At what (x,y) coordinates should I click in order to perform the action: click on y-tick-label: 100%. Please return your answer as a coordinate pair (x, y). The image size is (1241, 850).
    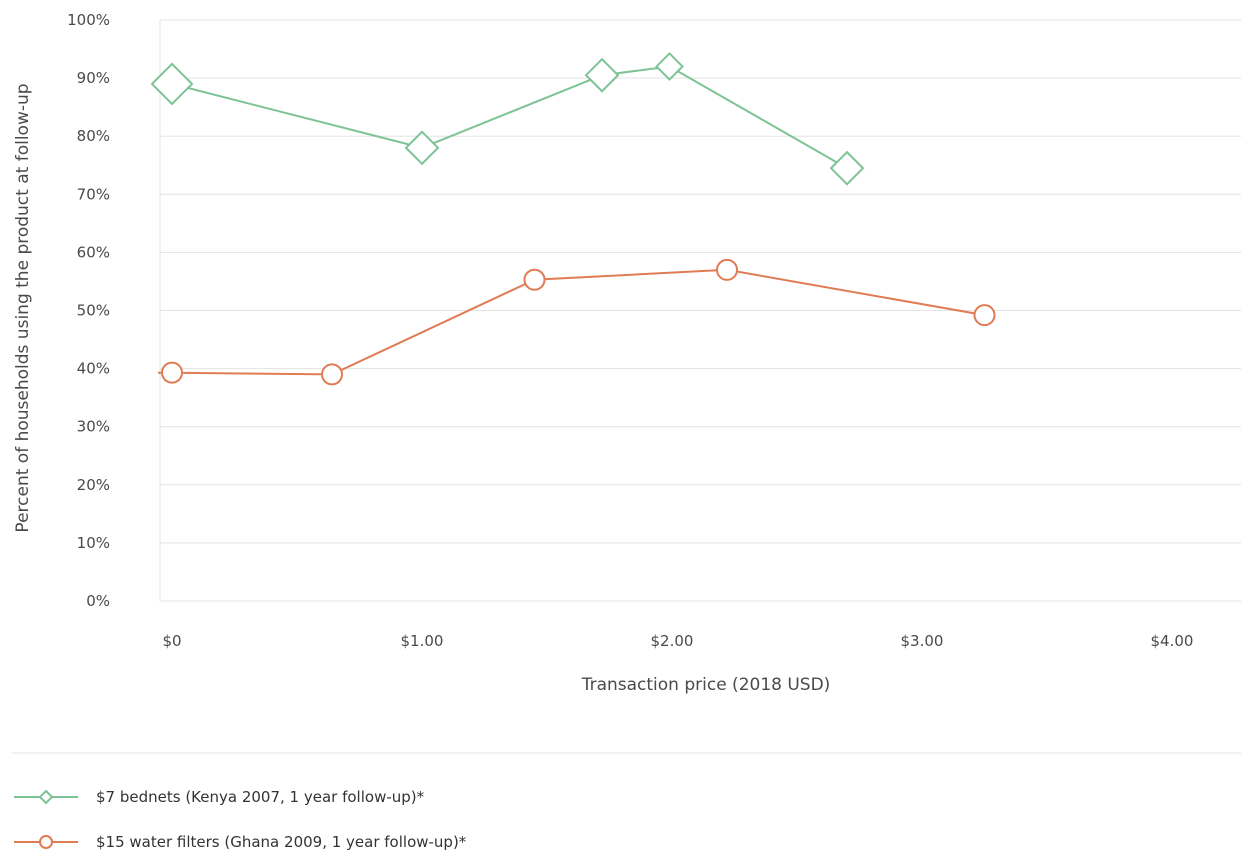
    Looking at the image, I should click on (88, 20).